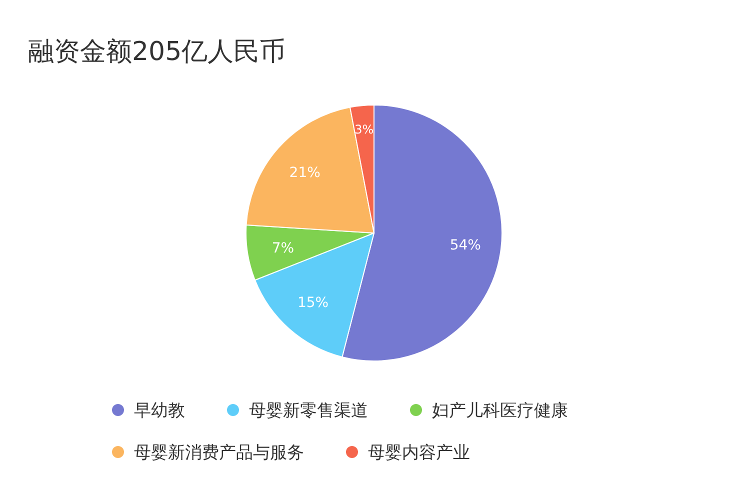 This screenshot has height=500, width=750. What do you see at coordinates (159, 411) in the screenshot?
I see `legend-label: 早幼教` at bounding box center [159, 411].